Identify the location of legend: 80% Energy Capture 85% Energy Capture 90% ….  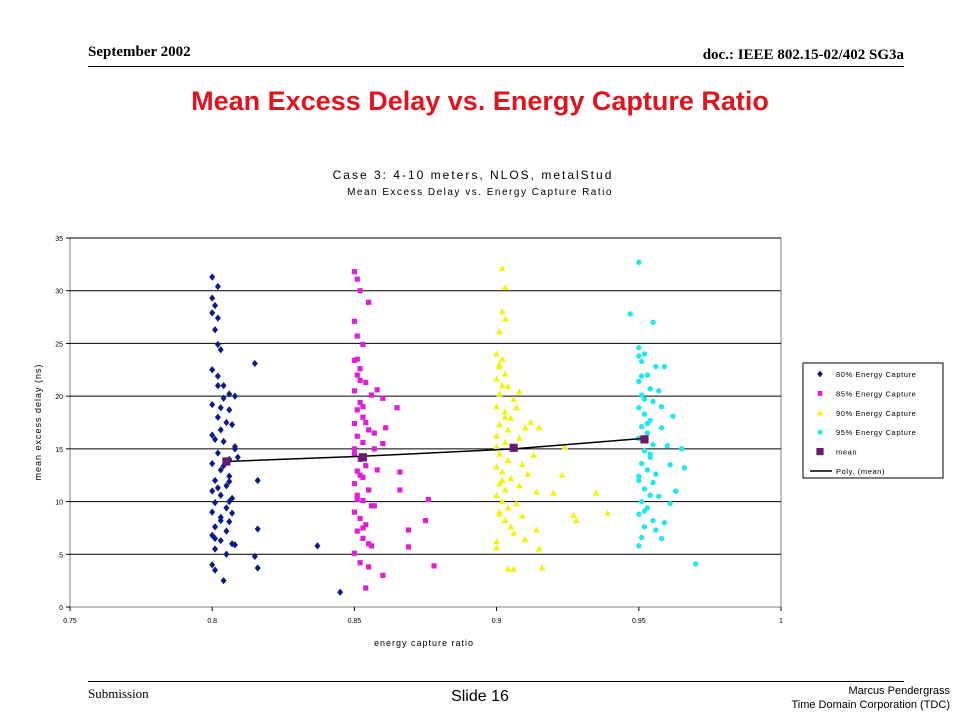
(873, 420).